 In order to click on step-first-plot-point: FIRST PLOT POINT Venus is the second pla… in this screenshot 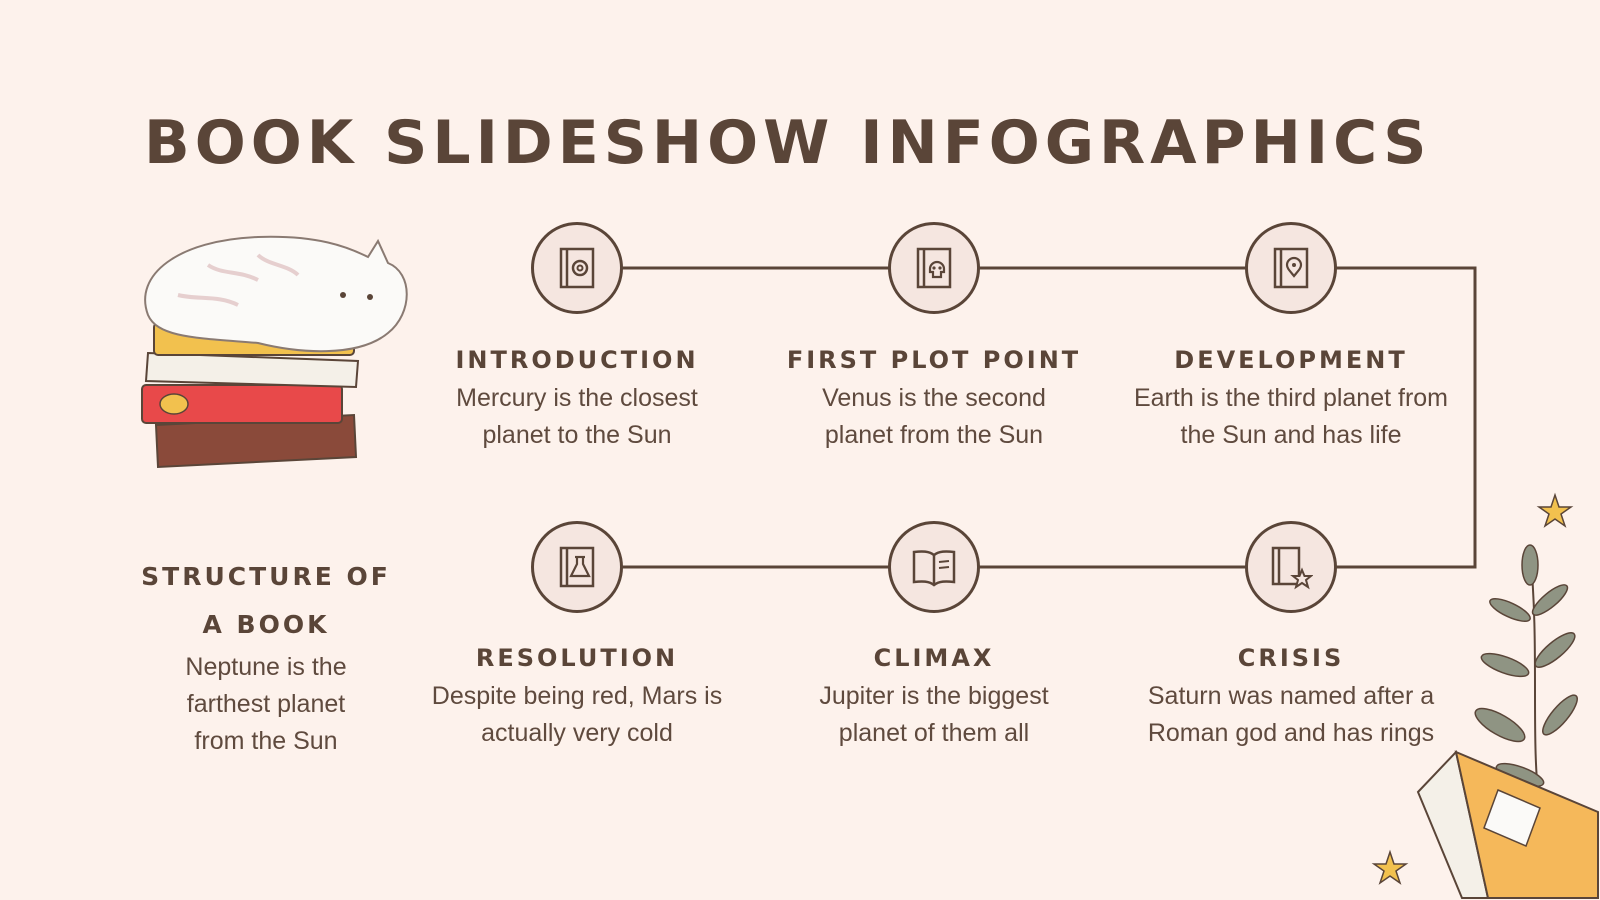, I will do `click(934, 397)`.